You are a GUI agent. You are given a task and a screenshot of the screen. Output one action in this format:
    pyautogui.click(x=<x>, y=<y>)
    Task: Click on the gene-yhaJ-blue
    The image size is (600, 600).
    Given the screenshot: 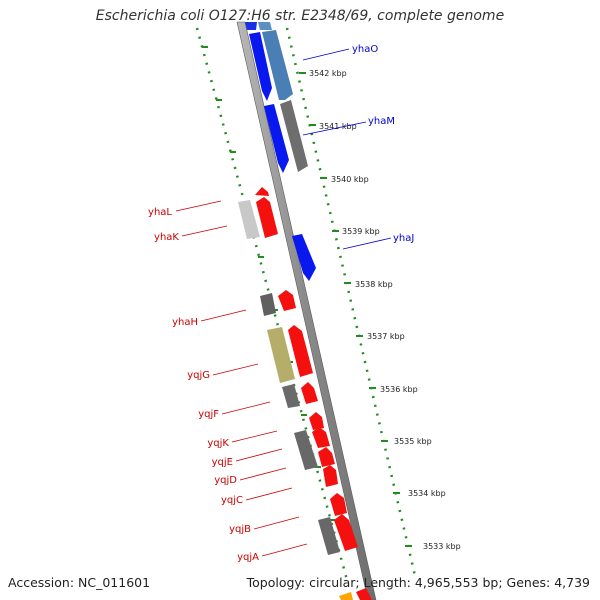 What is the action you would take?
    pyautogui.click(x=304, y=257)
    